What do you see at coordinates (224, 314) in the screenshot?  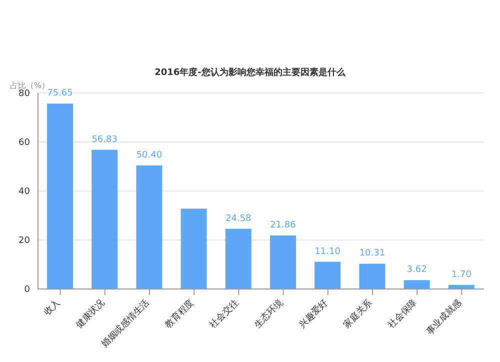 I see `x-tick-label: 社会交往` at bounding box center [224, 314].